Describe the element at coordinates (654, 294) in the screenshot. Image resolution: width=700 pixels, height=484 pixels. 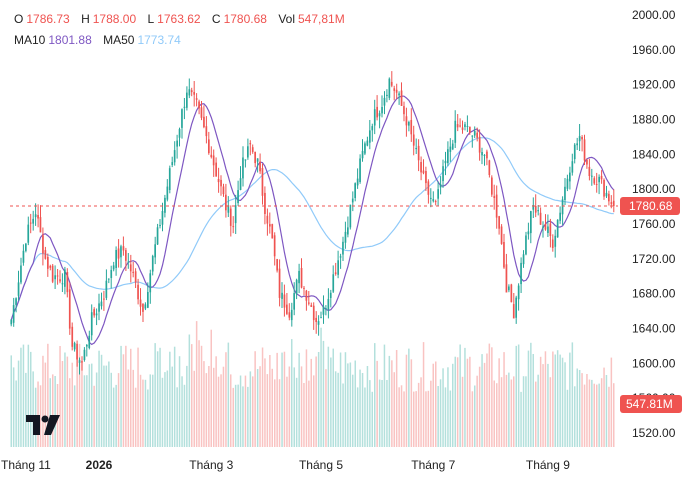
I see `y-tick-label: 1680.00` at that location.